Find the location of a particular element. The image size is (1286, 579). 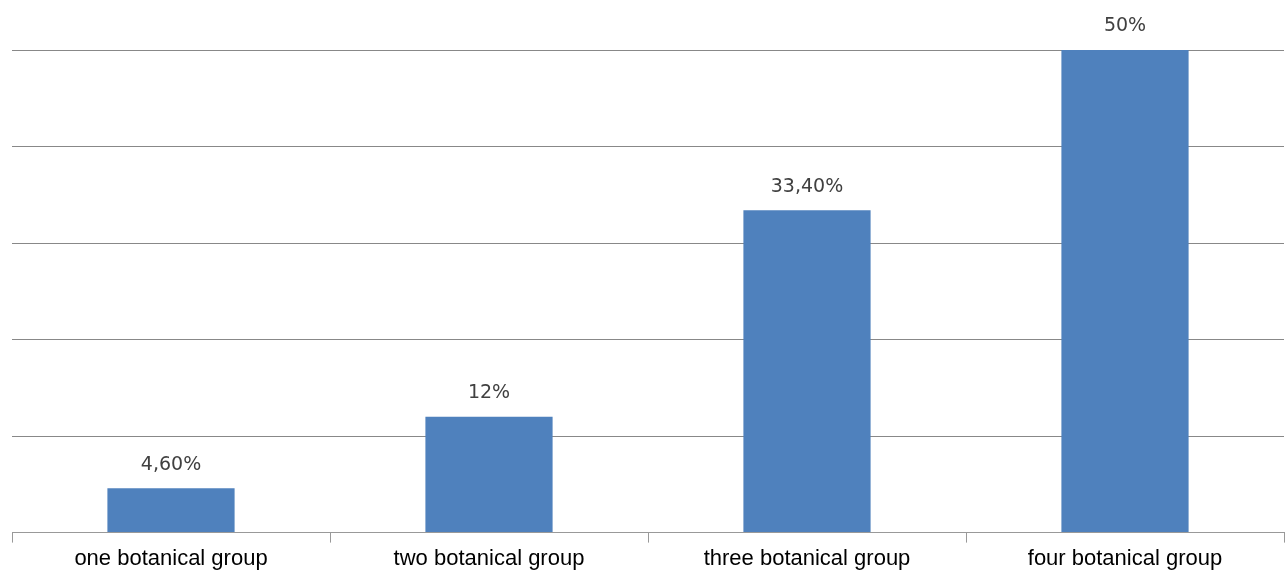

data-label: 50% is located at coordinates (1125, 24).